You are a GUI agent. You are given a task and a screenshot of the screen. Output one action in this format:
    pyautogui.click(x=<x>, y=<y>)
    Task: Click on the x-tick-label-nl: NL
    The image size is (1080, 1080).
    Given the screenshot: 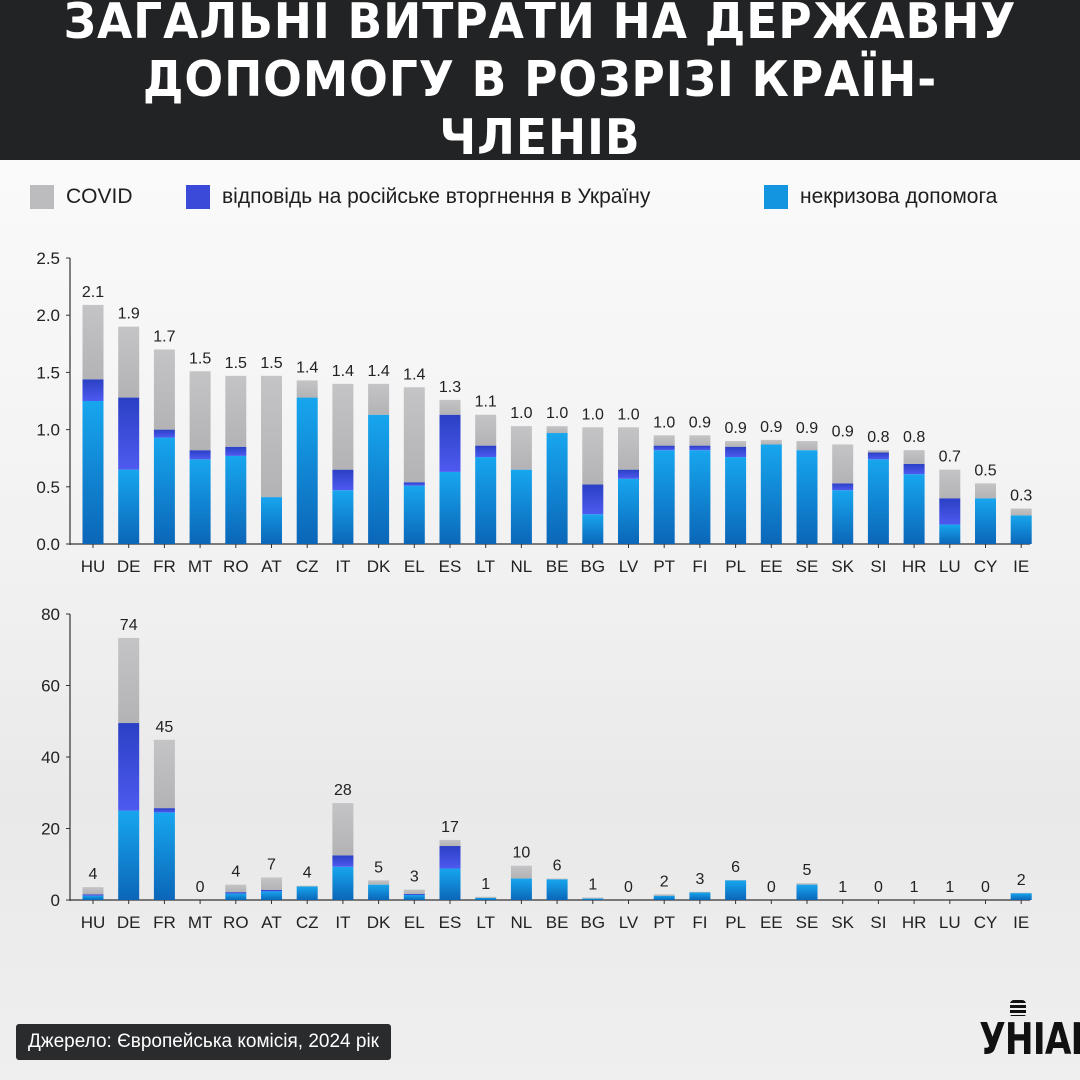 What is the action you would take?
    pyautogui.click(x=522, y=922)
    